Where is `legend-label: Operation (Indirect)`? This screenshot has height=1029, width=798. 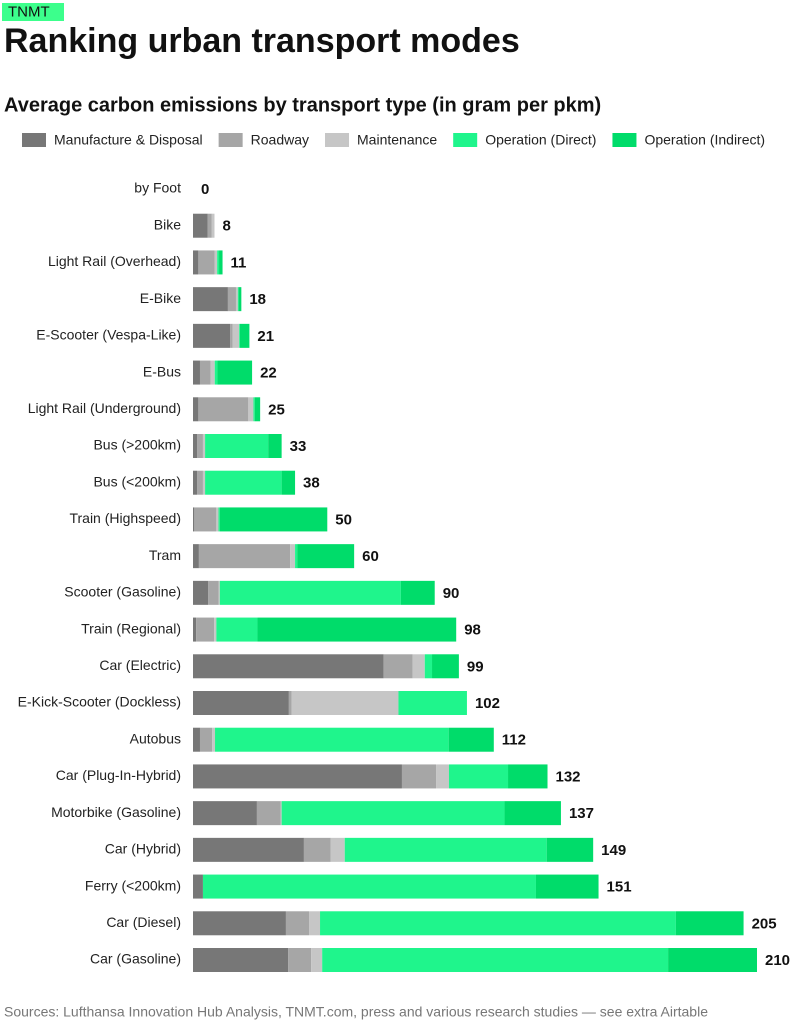
legend-label: Operation (Indirect) is located at coordinates (704, 140).